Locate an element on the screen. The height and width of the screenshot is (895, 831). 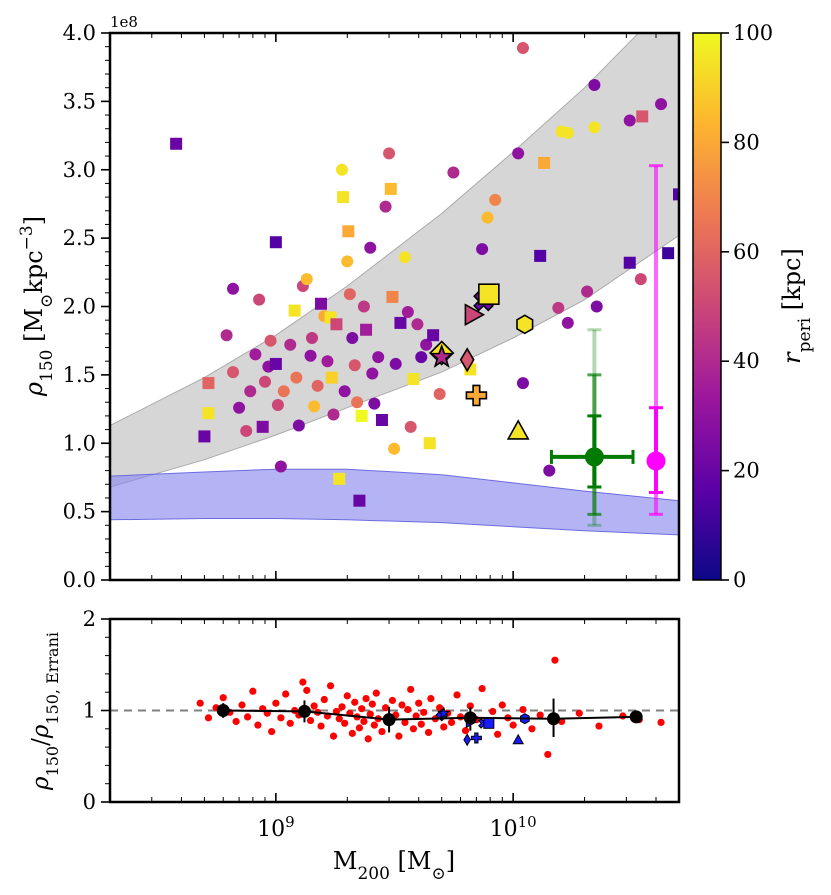
lower-band-upper-edge is located at coordinates (394, 485).